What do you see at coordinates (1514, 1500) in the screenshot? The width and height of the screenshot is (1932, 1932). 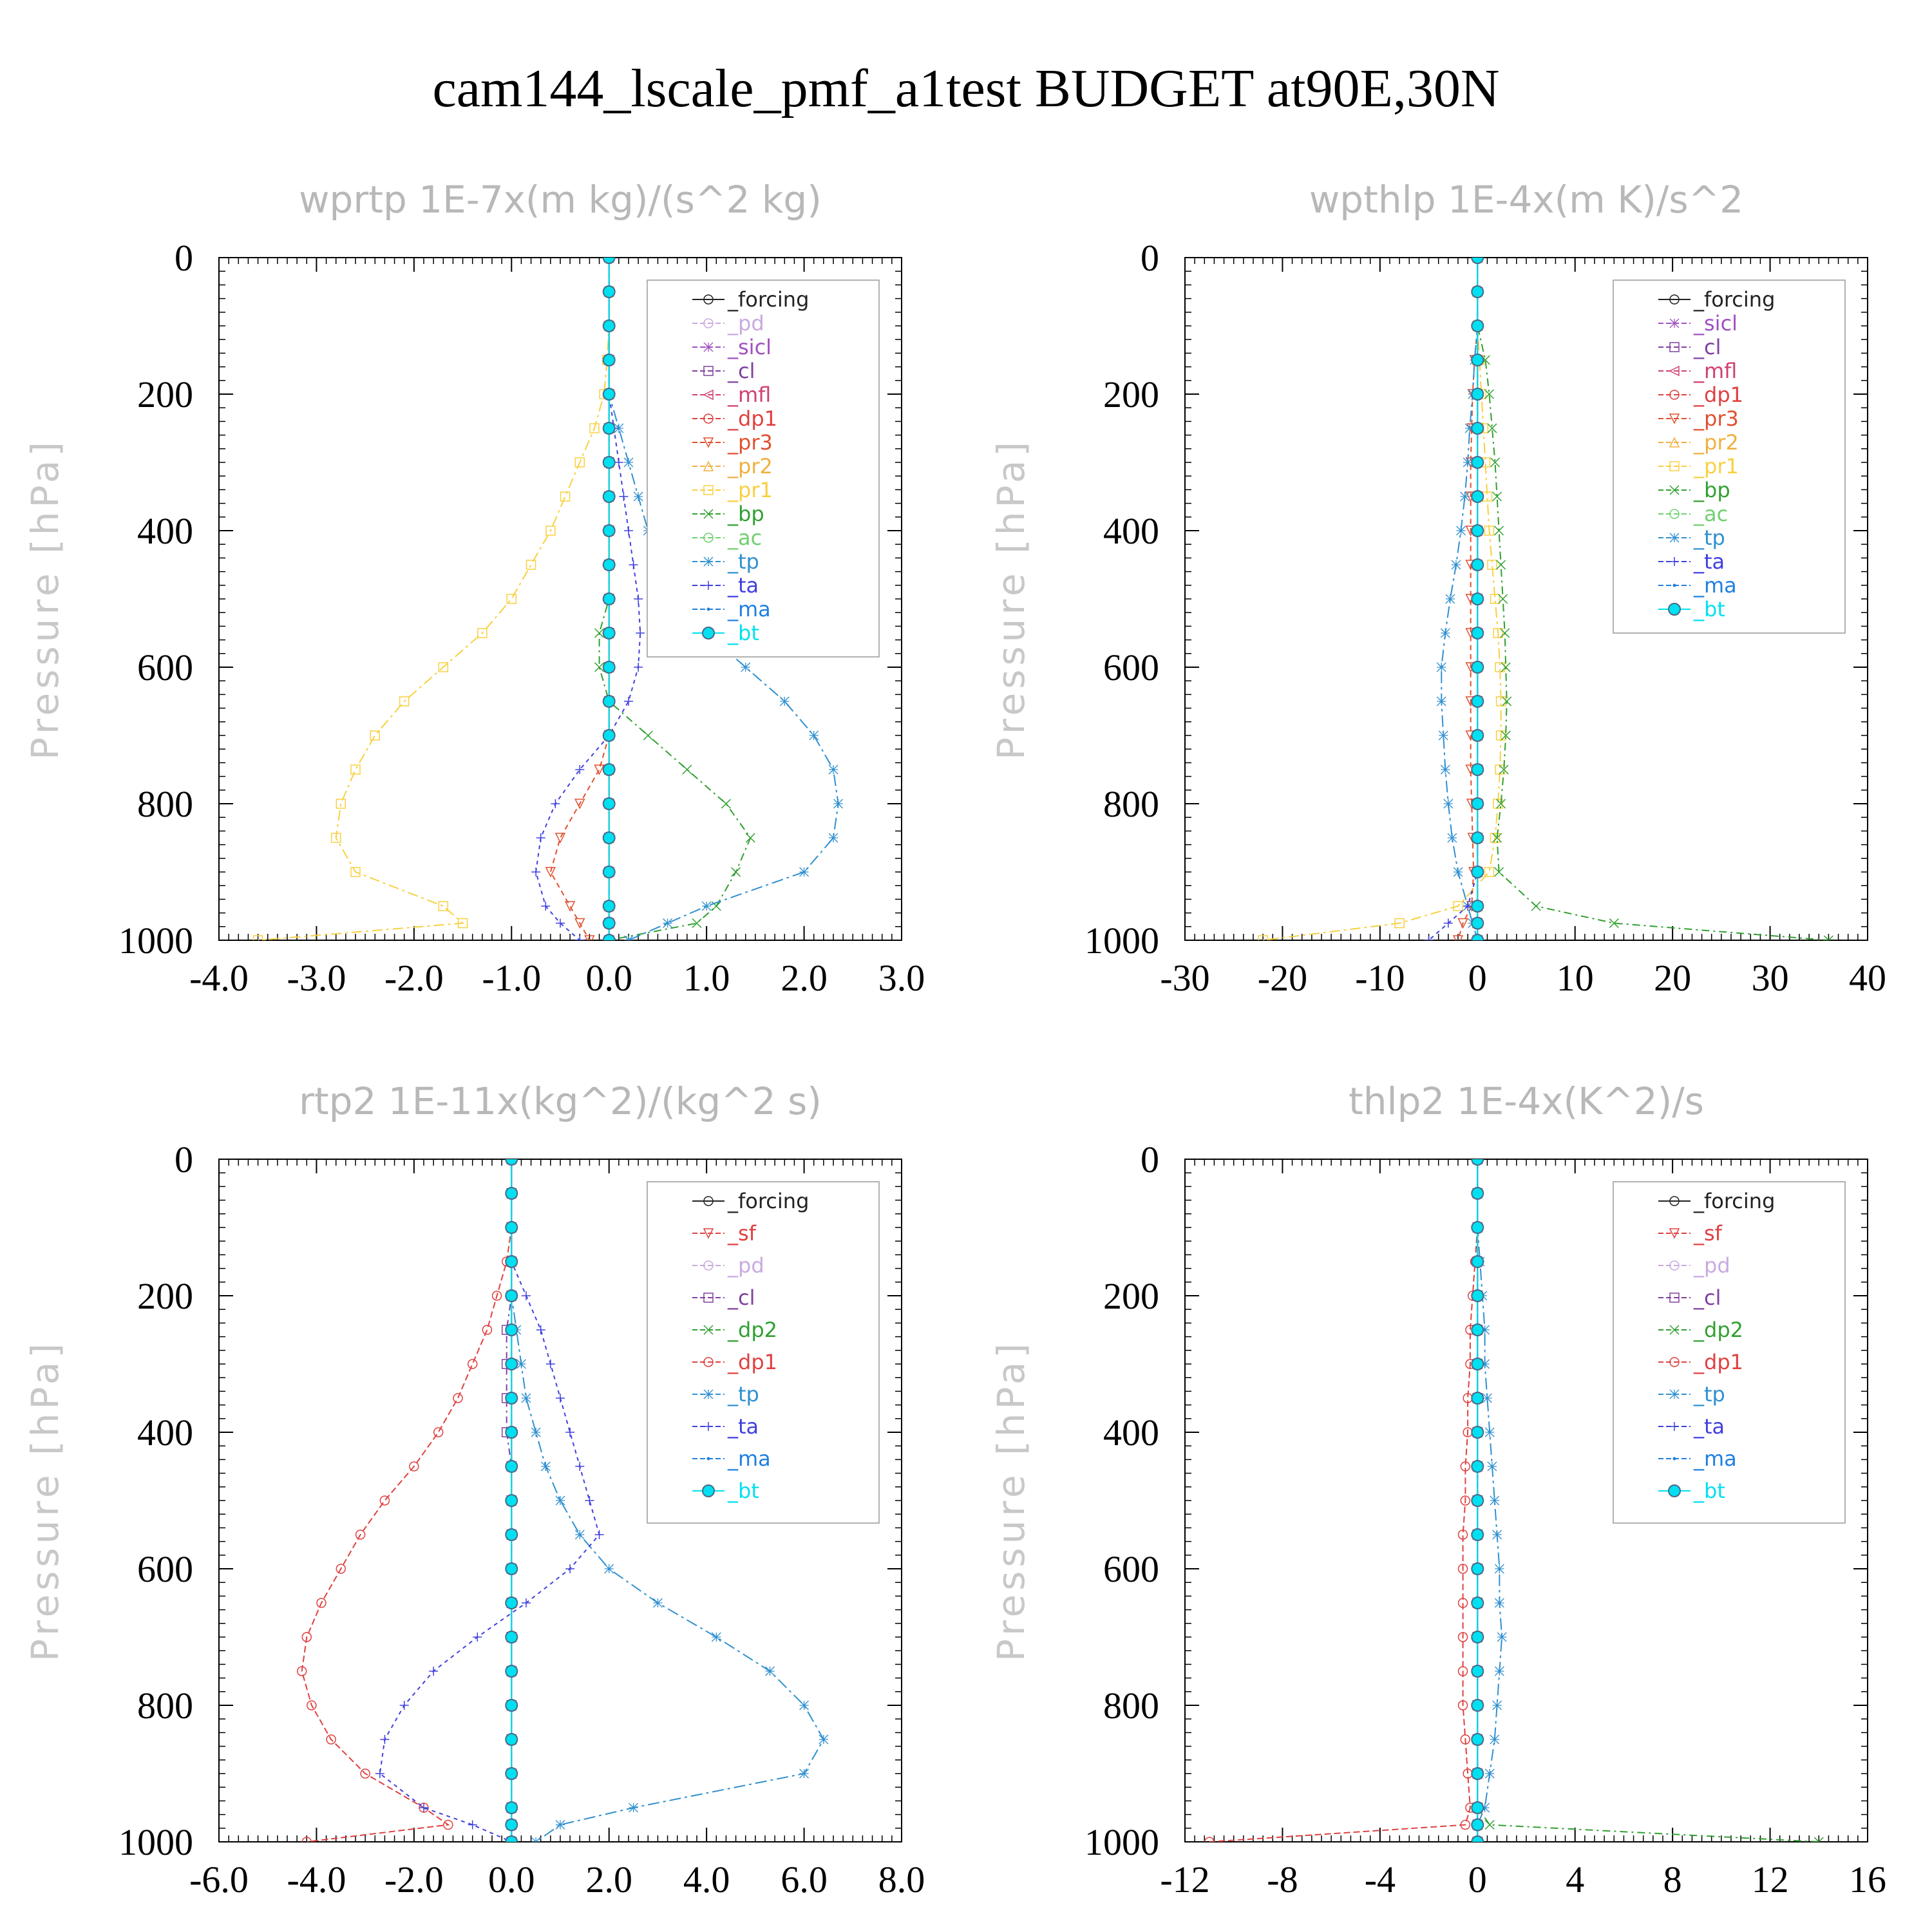 I see `series-layer` at bounding box center [1514, 1500].